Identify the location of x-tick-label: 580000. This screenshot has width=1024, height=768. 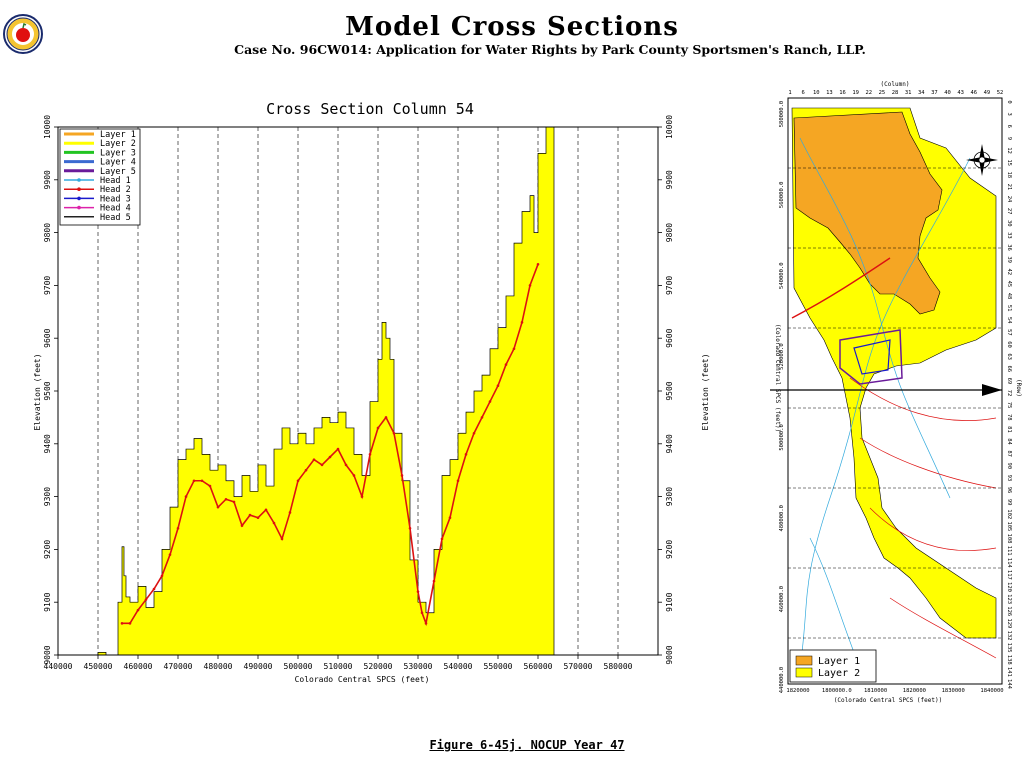
(618, 666).